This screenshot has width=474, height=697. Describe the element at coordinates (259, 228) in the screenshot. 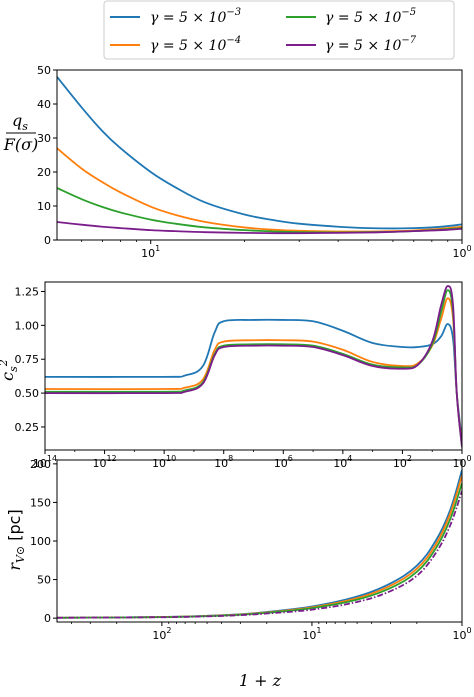

I see `panel-top-line-purple` at that location.